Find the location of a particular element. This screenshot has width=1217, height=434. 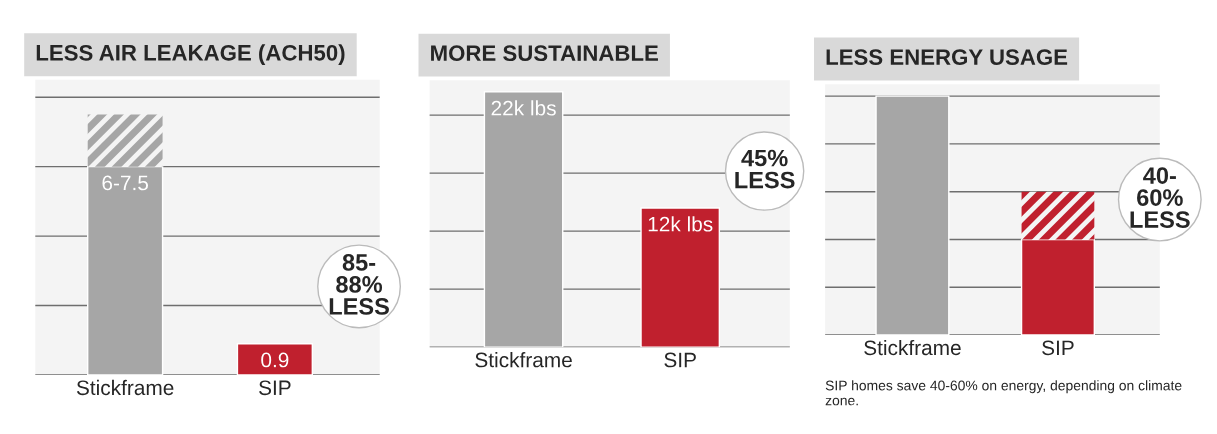

annotation: 40- 60% LESS is located at coordinates (1160, 197).